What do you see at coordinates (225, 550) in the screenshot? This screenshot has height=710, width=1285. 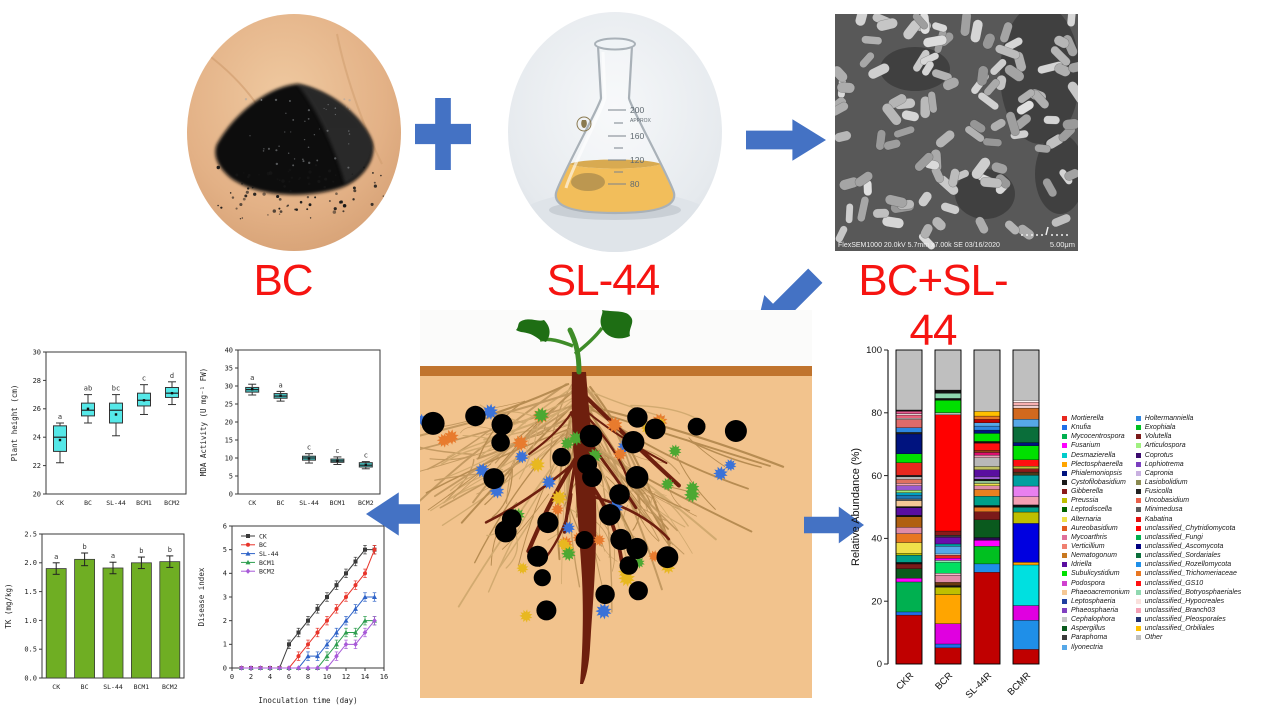 I see `svg-text: 5` at bounding box center [225, 550].